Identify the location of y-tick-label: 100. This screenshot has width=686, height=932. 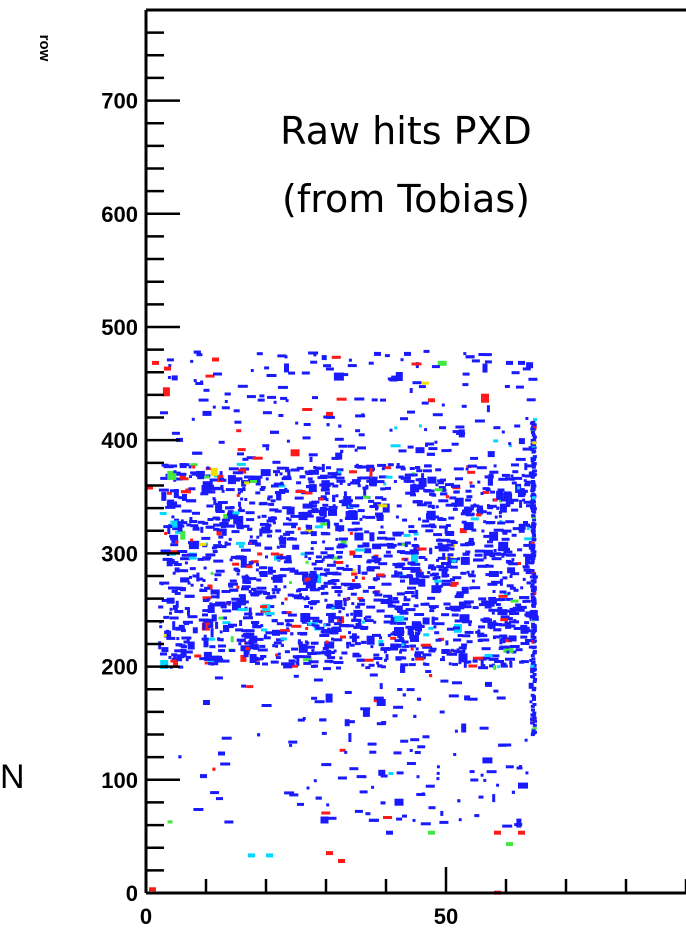
(119, 780).